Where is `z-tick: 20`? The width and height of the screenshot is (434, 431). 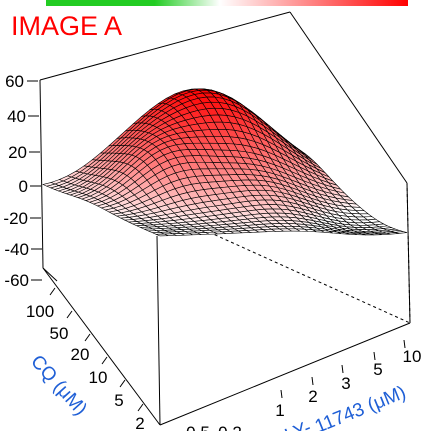
z-tick: 20 is located at coordinates (24, 152).